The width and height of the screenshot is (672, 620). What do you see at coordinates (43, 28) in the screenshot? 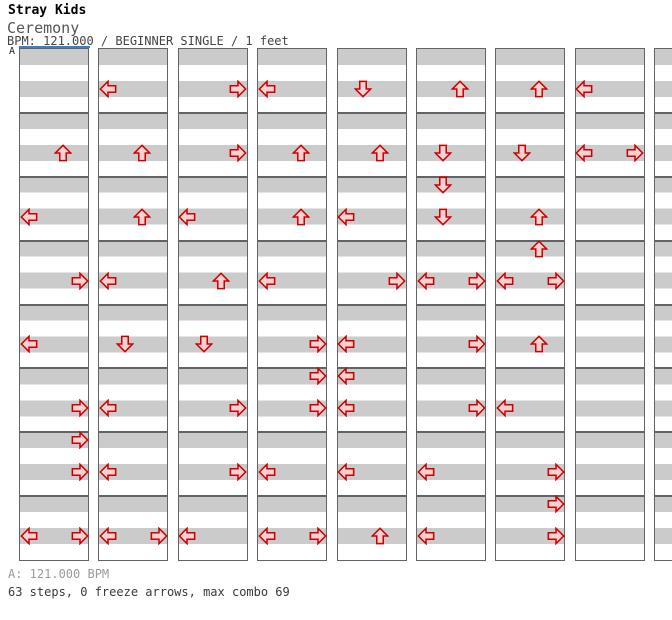
I see `song-title: Ceremony` at bounding box center [43, 28].